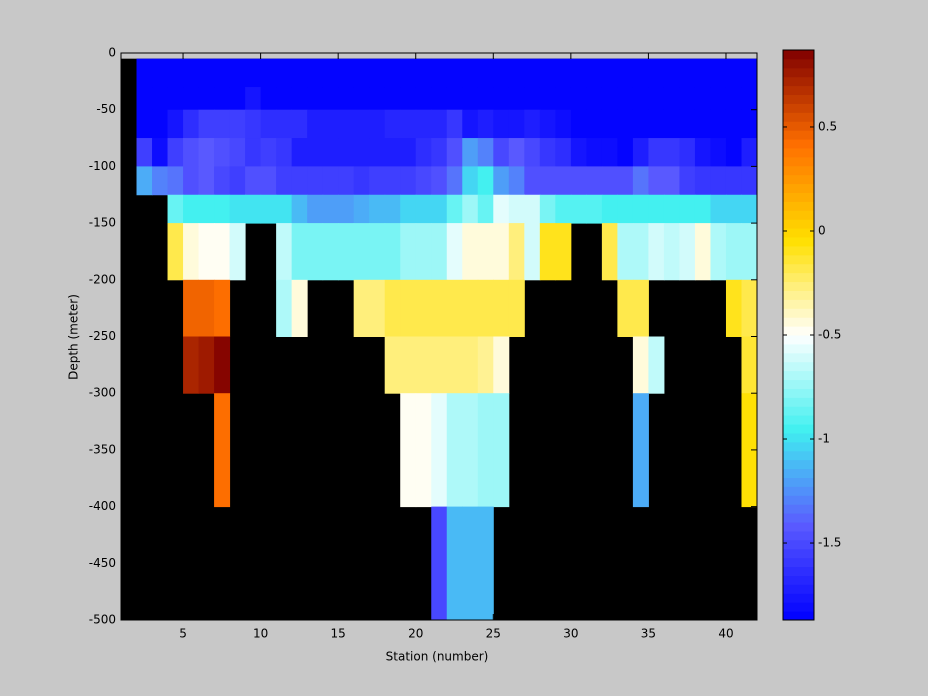 The image size is (928, 700). Describe the element at coordinates (102, 506) in the screenshot. I see `y-tick-label: -400` at that location.